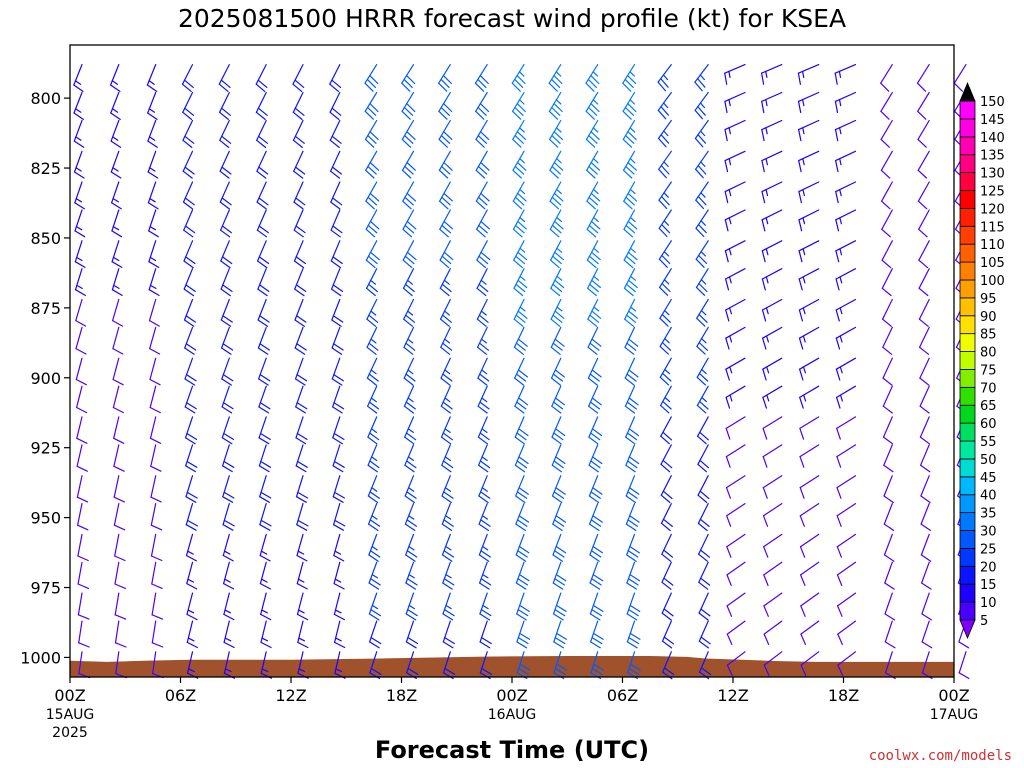  I want to click on y-tick-label: 825, so click(45, 168).